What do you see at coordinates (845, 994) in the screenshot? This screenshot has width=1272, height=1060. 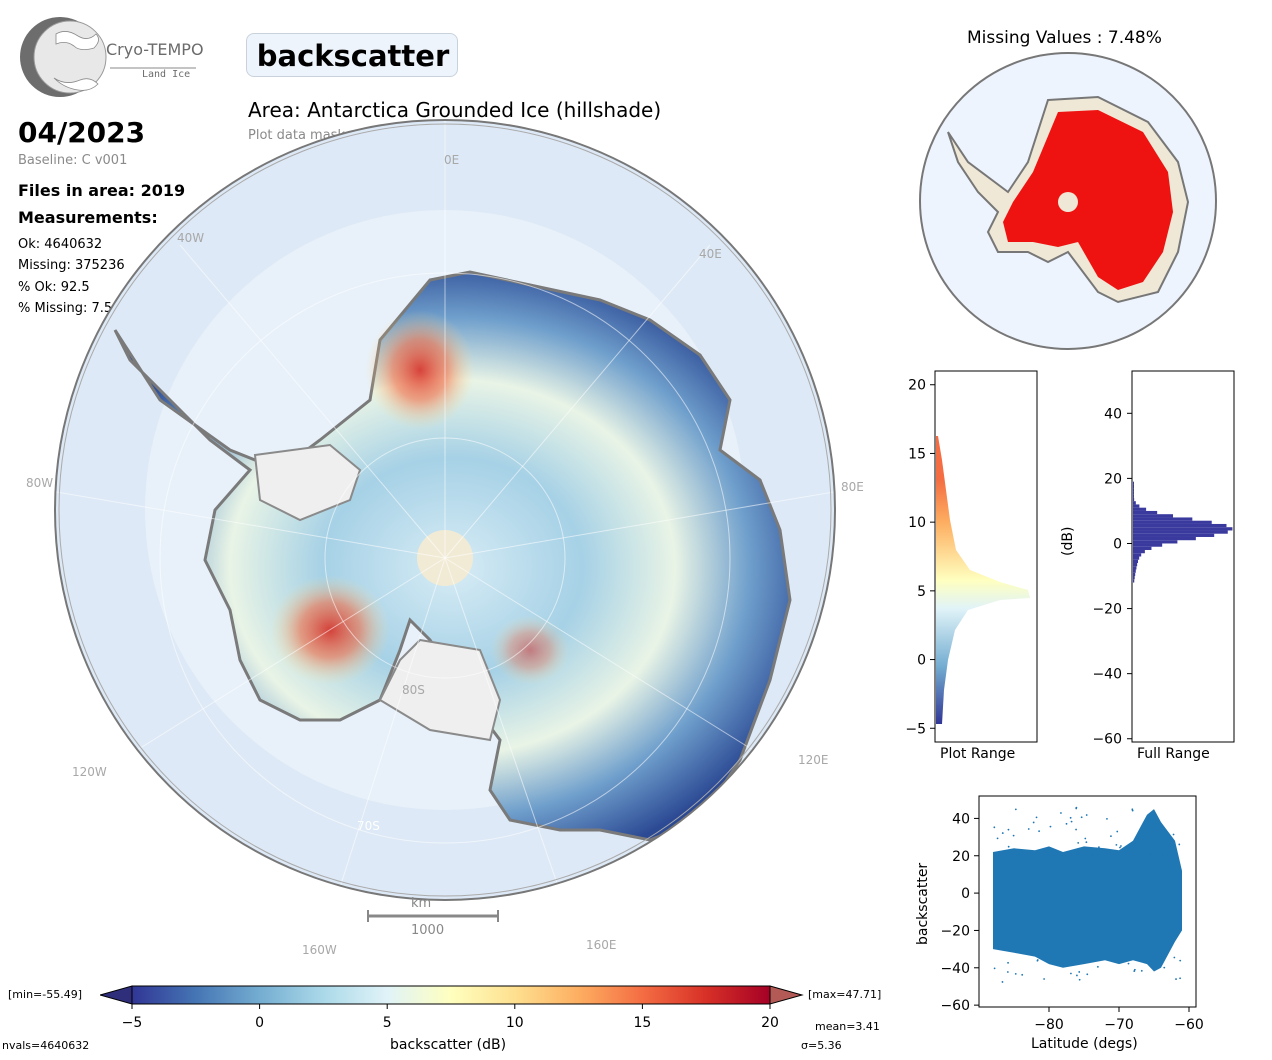 I see `colorbar-max-label: [max=47.71]` at bounding box center [845, 994].